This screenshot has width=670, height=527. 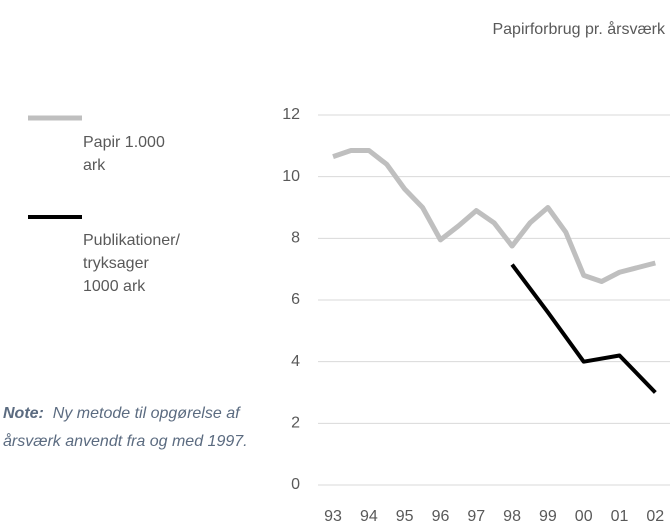 I want to click on y-tick-label: 10, so click(x=291, y=176).